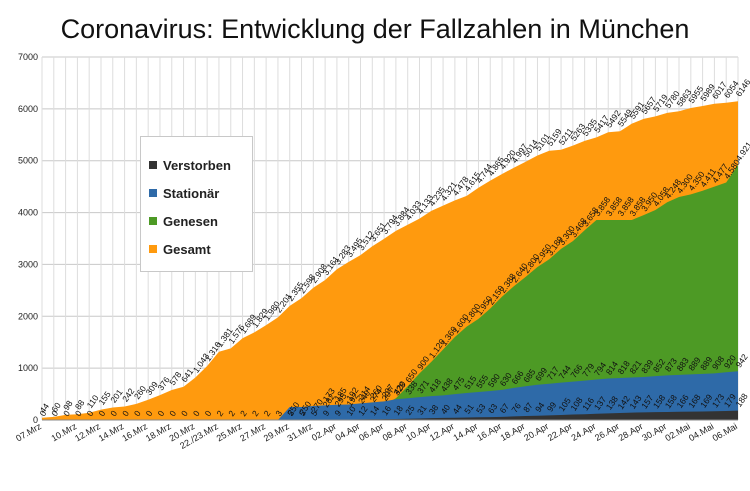 This screenshot has width=750, height=491. I want to click on legend-swatch-genesen, so click(153, 221).